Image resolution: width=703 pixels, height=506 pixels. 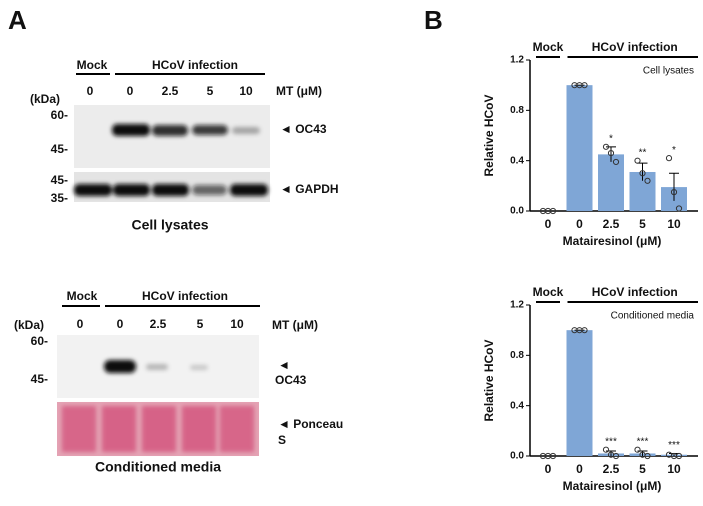 I want to click on unit-label: (kDa), so click(x=29, y=325).